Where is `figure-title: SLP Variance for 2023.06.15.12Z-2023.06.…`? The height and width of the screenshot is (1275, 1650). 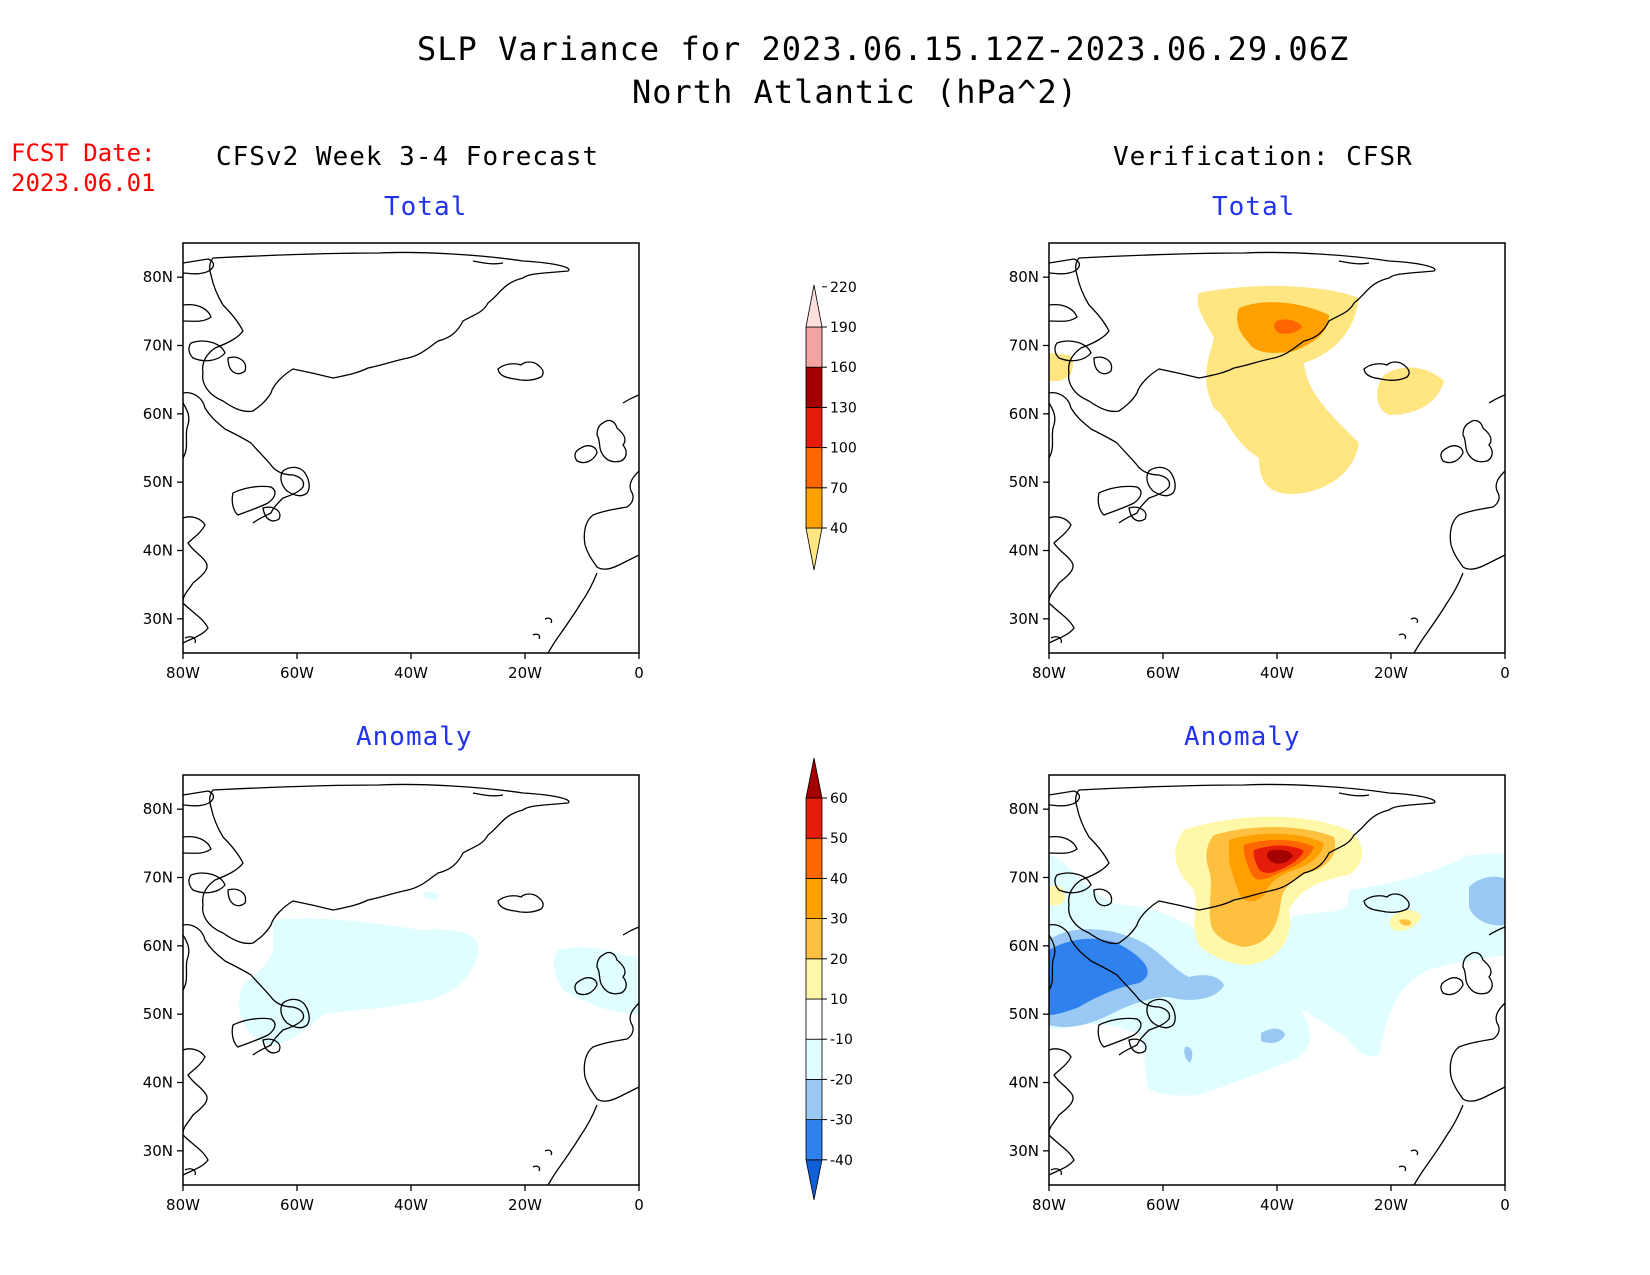 figure-title: SLP Variance for 2023.06.15.12Z-2023.06.… is located at coordinates (883, 49).